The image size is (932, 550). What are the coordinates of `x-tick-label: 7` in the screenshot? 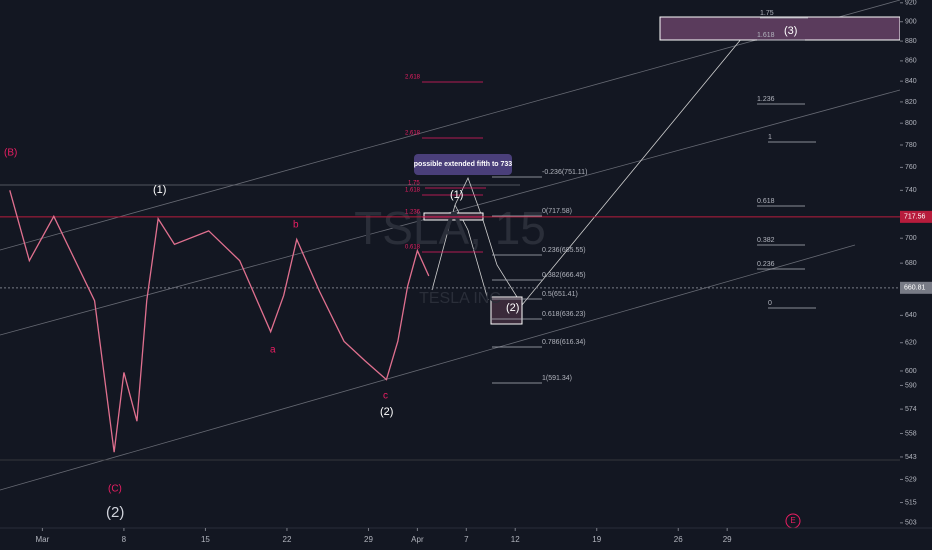 It's located at (466, 539).